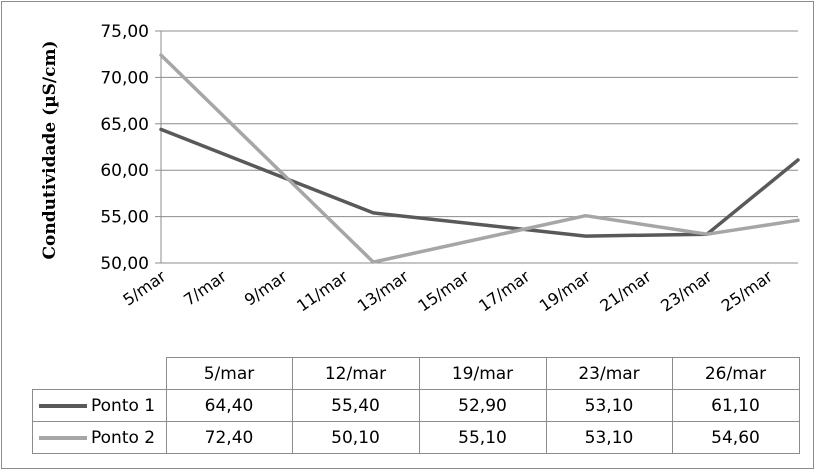  Describe the element at coordinates (124, 32) in the screenshot. I see `y-tick-label: 75,00` at that location.